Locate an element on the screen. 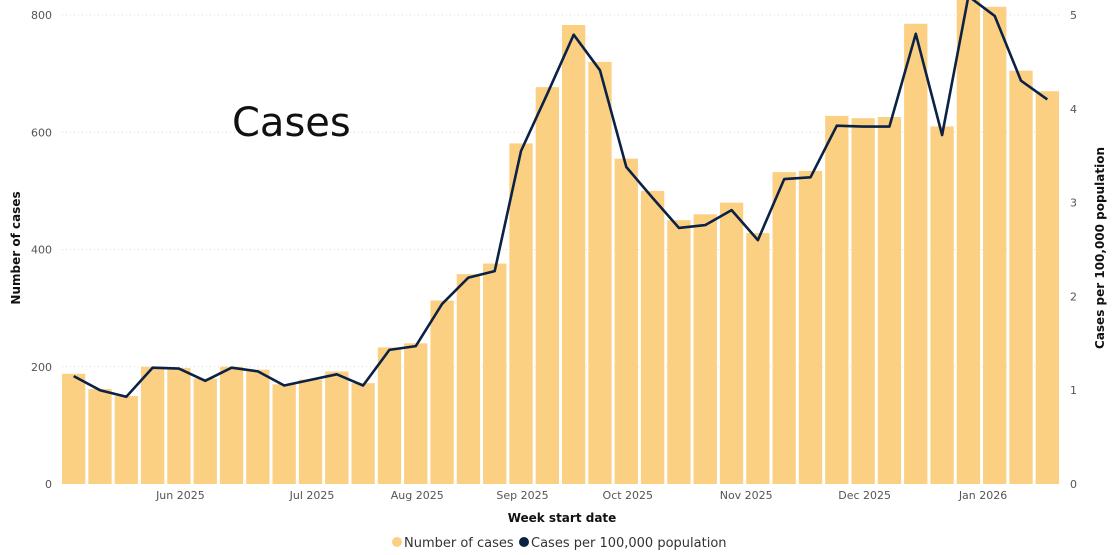  x-tick-label: Nov 2025 is located at coordinates (746, 495).